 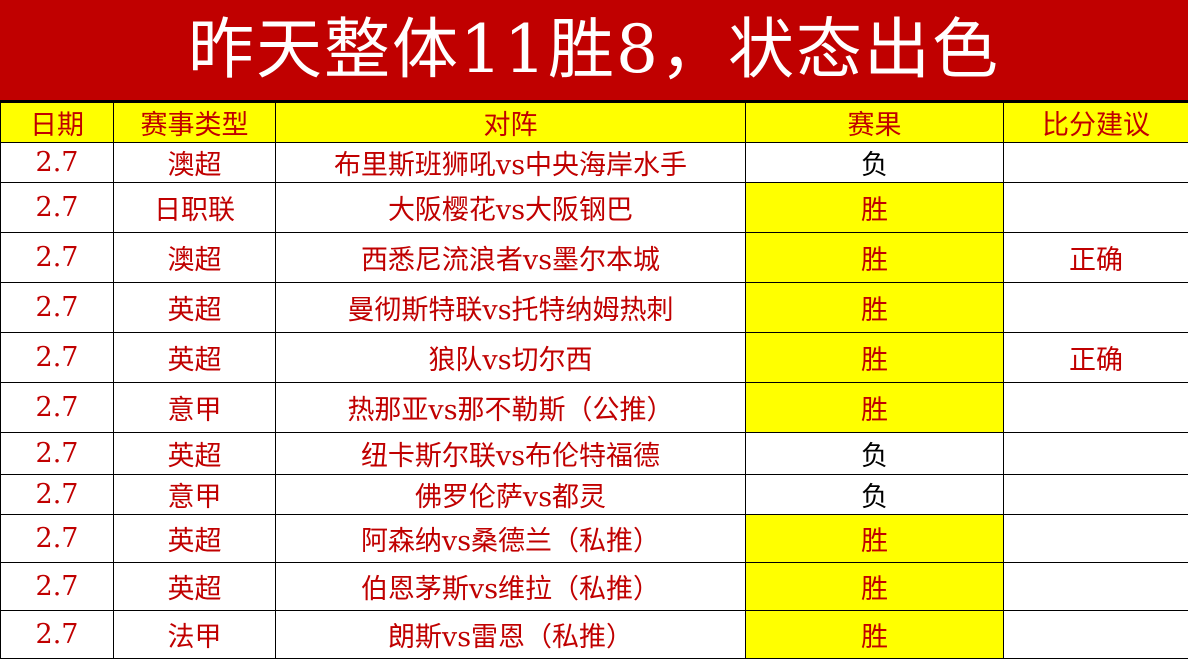 I want to click on match-cell: 朗斯vs雷恩（私推）, so click(x=511, y=635).